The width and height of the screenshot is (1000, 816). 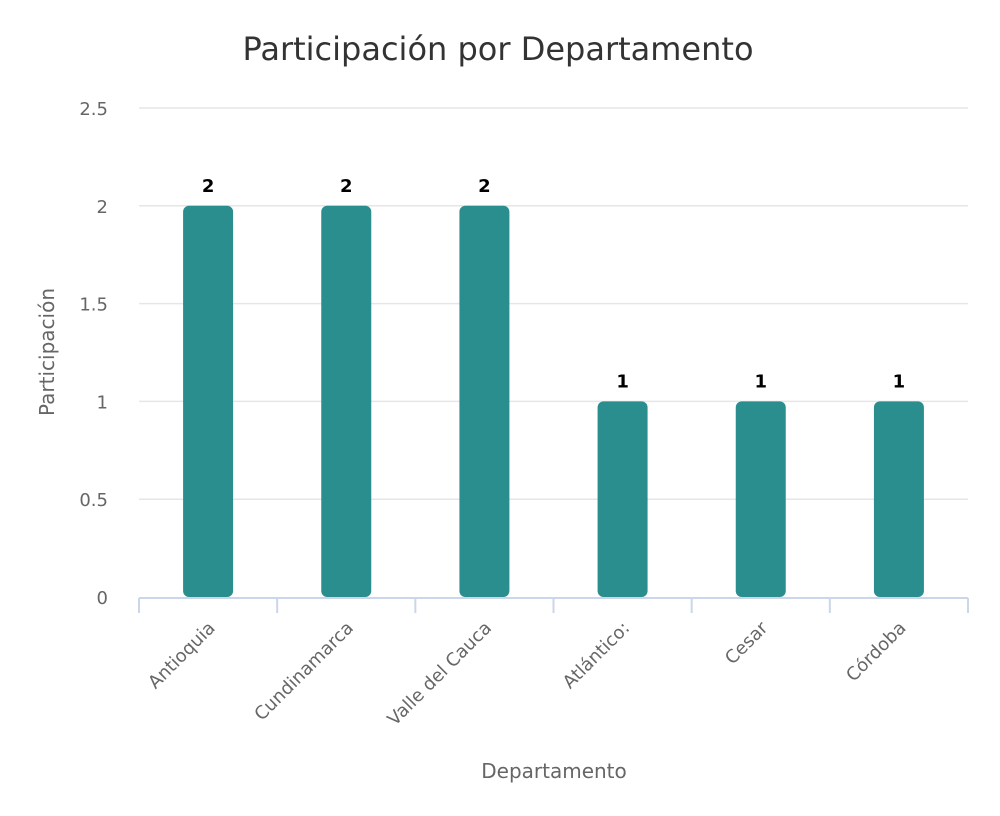 I want to click on x-tick-label: Córdoba, so click(x=876, y=652).